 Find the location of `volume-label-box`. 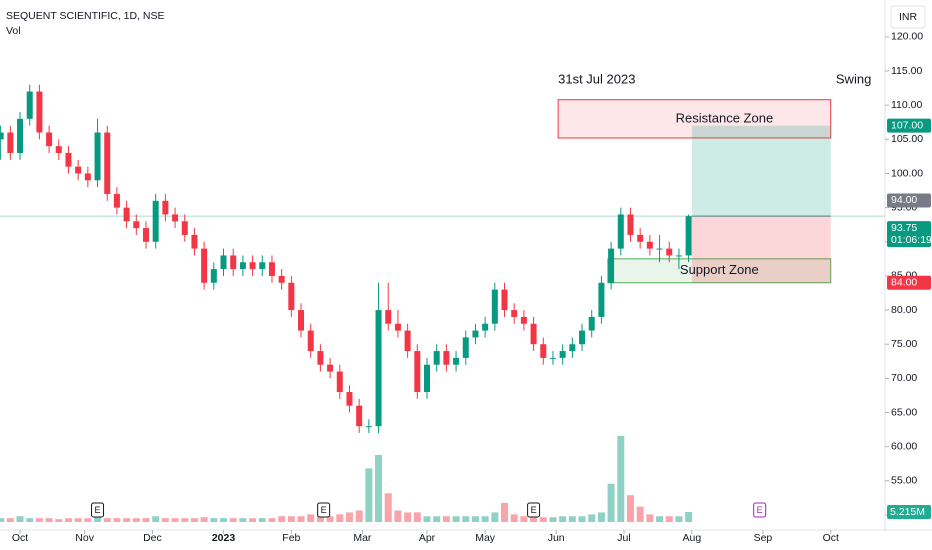

volume-label-box is located at coordinates (909, 512).